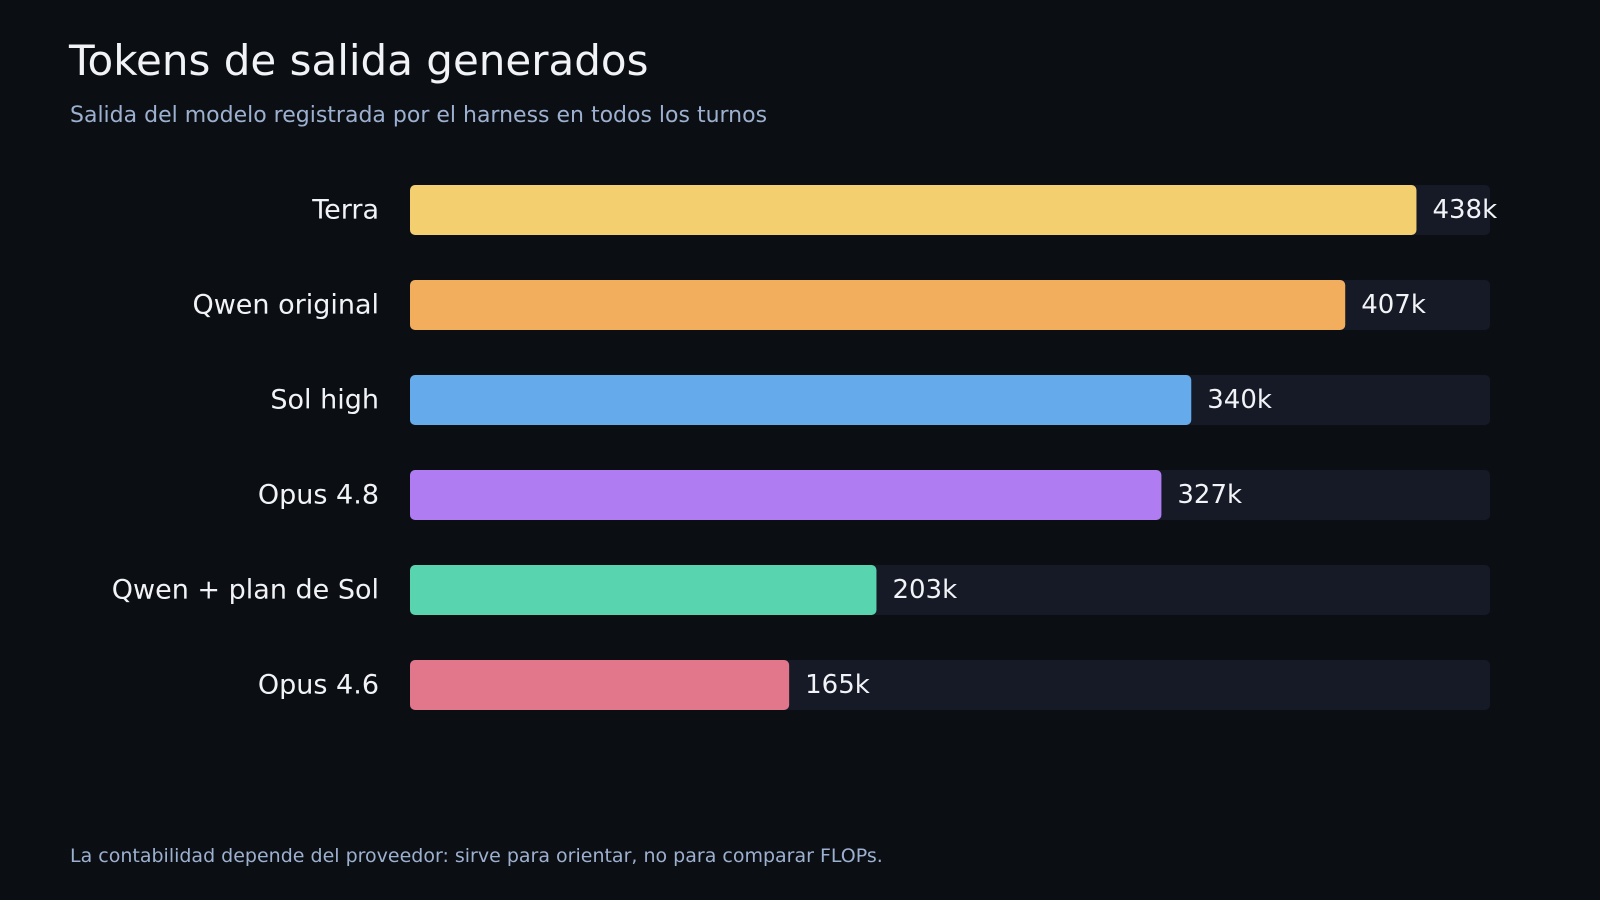  Describe the element at coordinates (318, 685) in the screenshot. I see `category-label: Opus 4.6` at that location.